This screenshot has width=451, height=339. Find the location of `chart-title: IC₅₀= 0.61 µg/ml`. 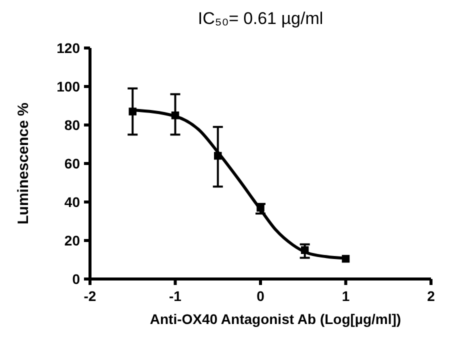

chart-title: IC₅₀= 0.61 µg/ml is located at coordinates (261, 18).